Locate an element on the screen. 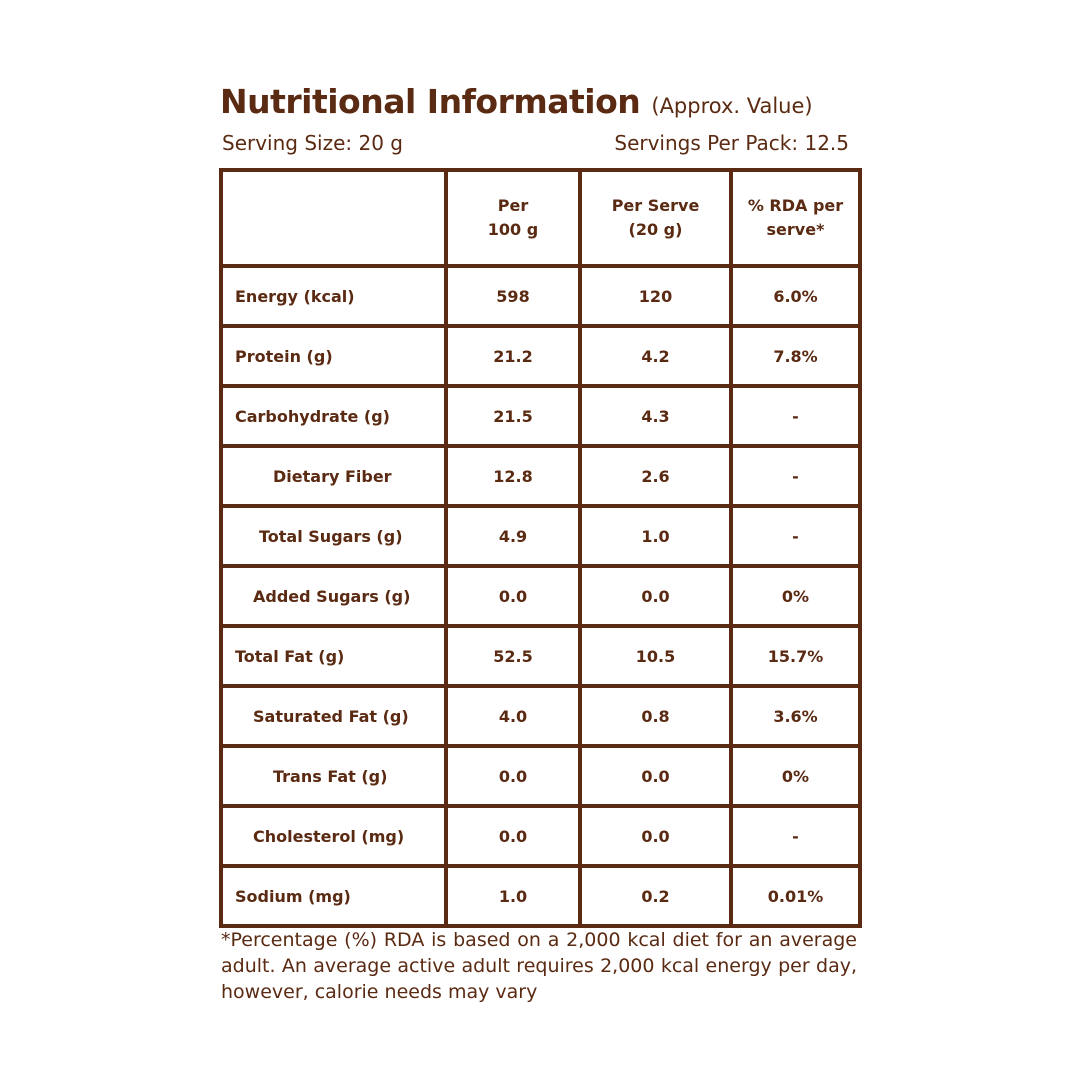 The width and height of the screenshot is (1080, 1080). value-per-100g: 52.5 is located at coordinates (513, 656).